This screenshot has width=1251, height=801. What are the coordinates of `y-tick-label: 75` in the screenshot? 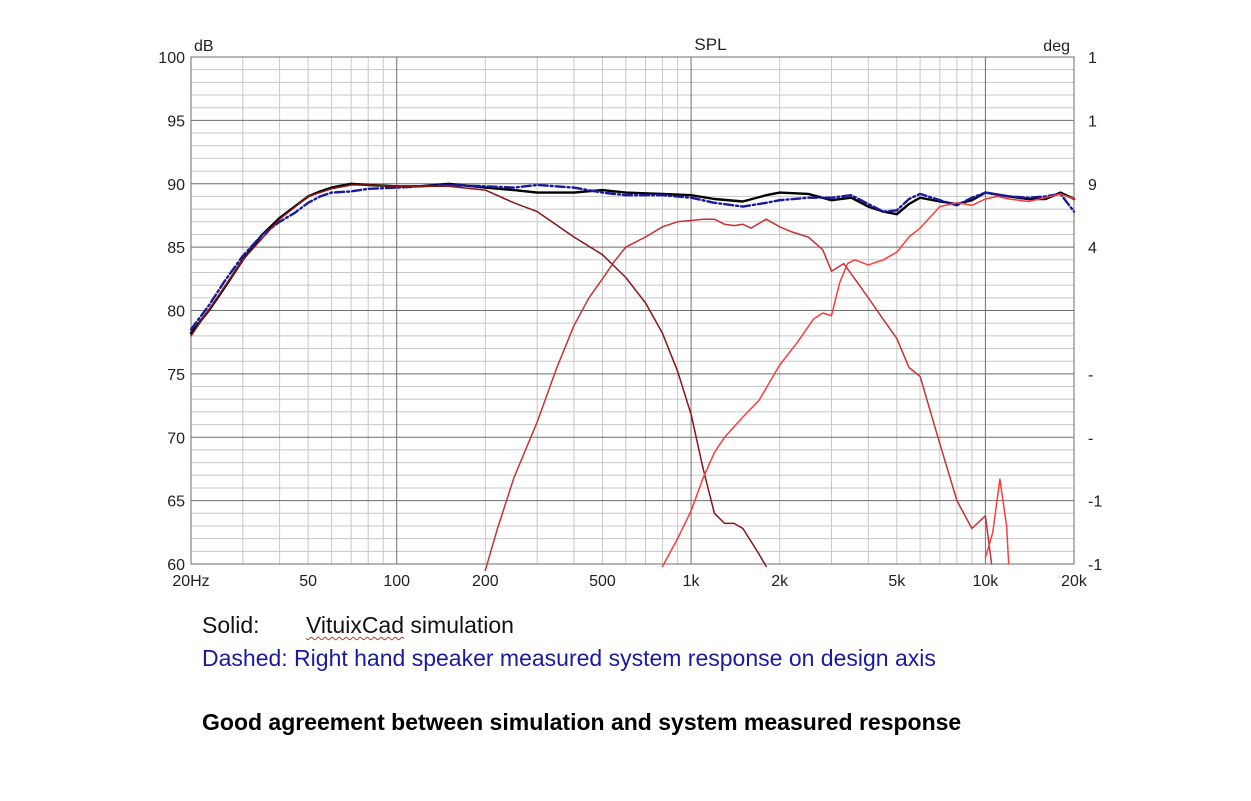 It's located at (176, 375).